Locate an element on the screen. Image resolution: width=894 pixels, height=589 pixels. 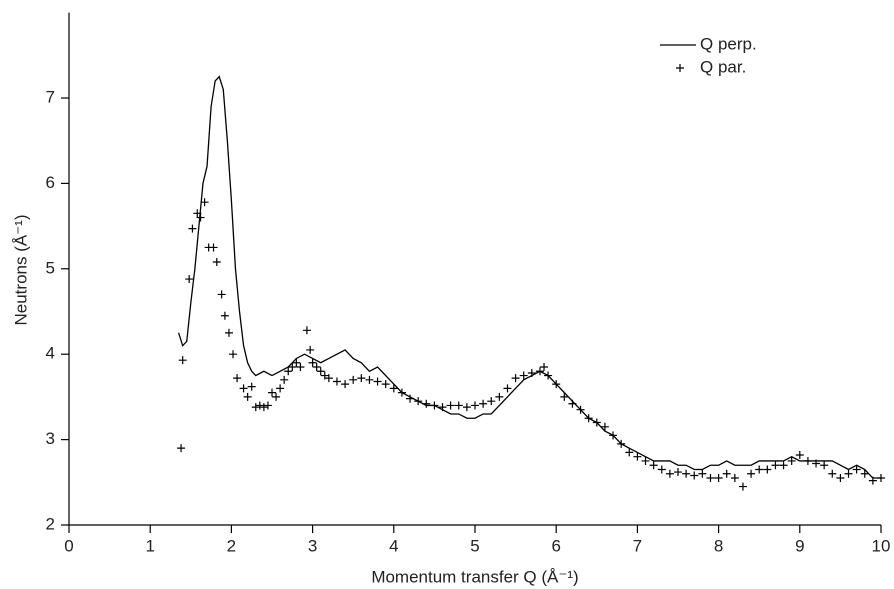
legend-swatch is located at coordinates (680, 68).